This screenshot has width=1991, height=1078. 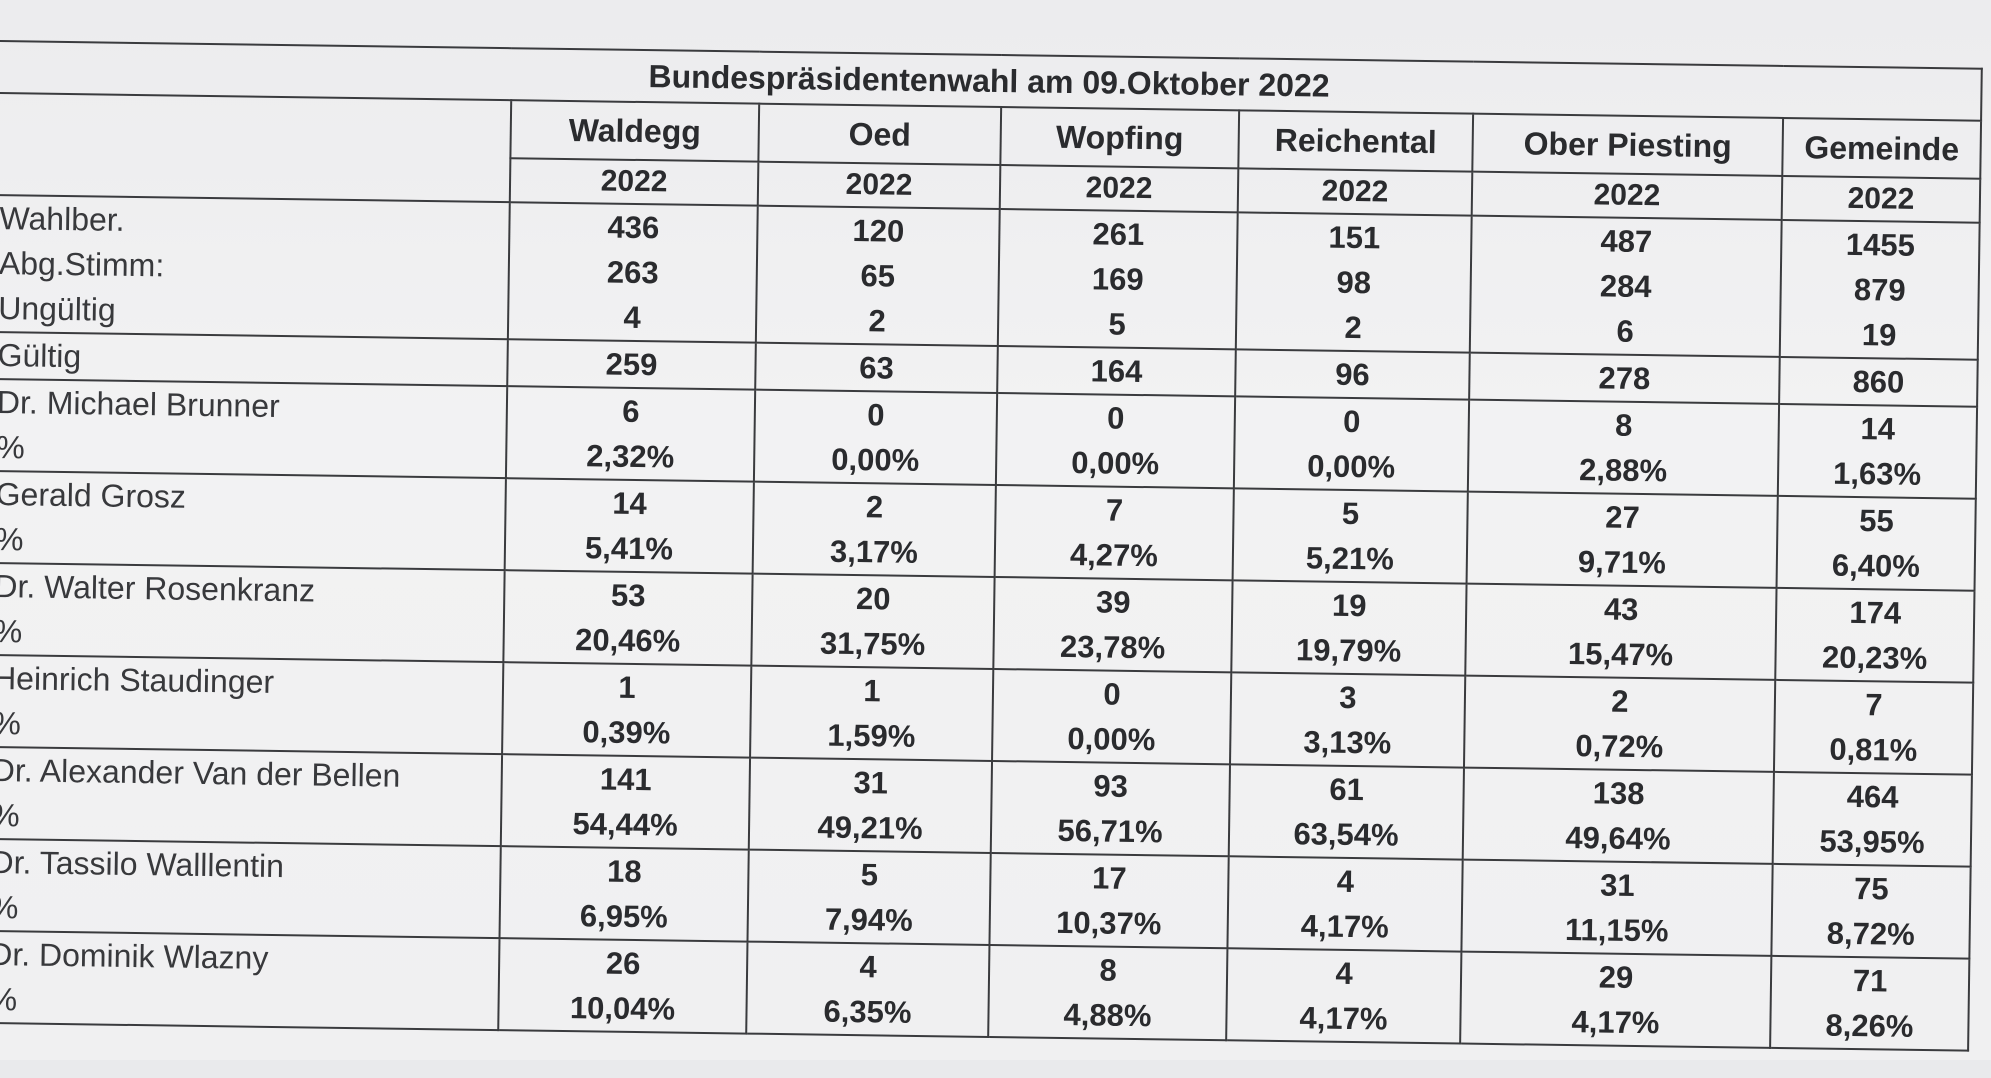 I want to click on vote-count: 71, so click(x=1870, y=981).